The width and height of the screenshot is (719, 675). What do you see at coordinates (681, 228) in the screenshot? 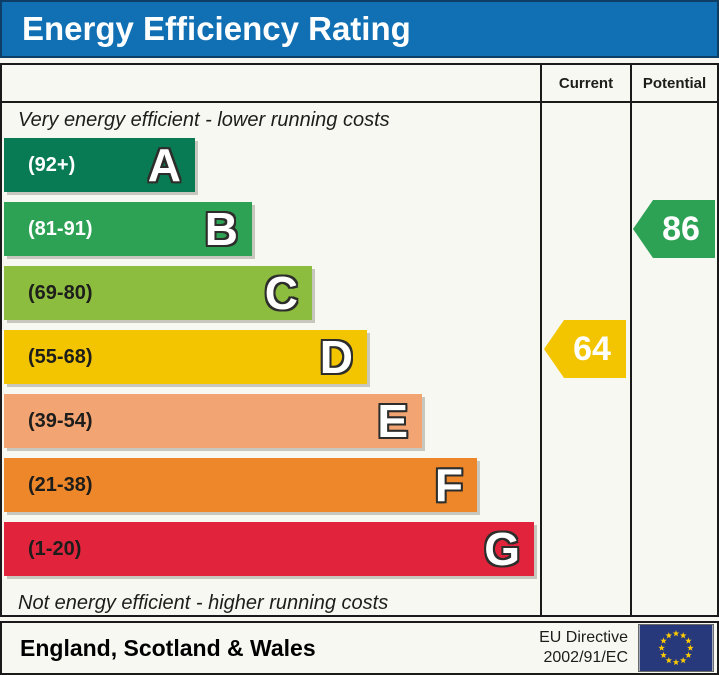
I see `potential-rating-value: 86` at bounding box center [681, 228].